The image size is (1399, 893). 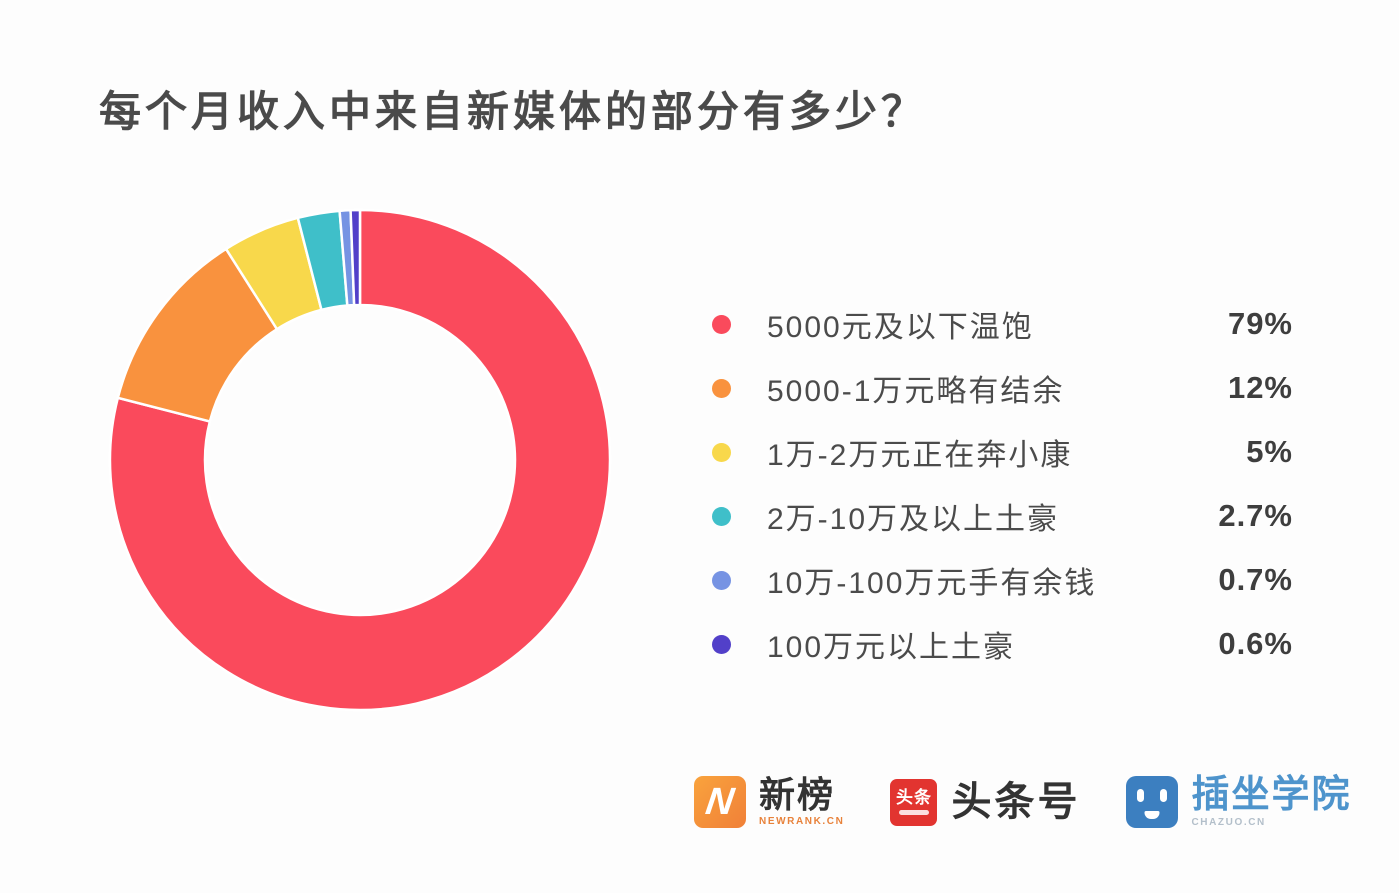 What do you see at coordinates (1255, 643) in the screenshot?
I see `legend-value: 0.6%` at bounding box center [1255, 643].